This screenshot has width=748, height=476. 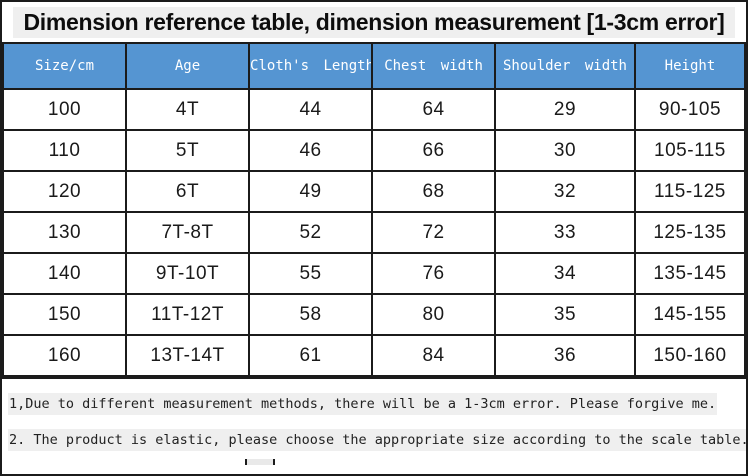 I want to click on table-row: 150 11T-12T 58 80 35 145-155, so click(x=374, y=314).